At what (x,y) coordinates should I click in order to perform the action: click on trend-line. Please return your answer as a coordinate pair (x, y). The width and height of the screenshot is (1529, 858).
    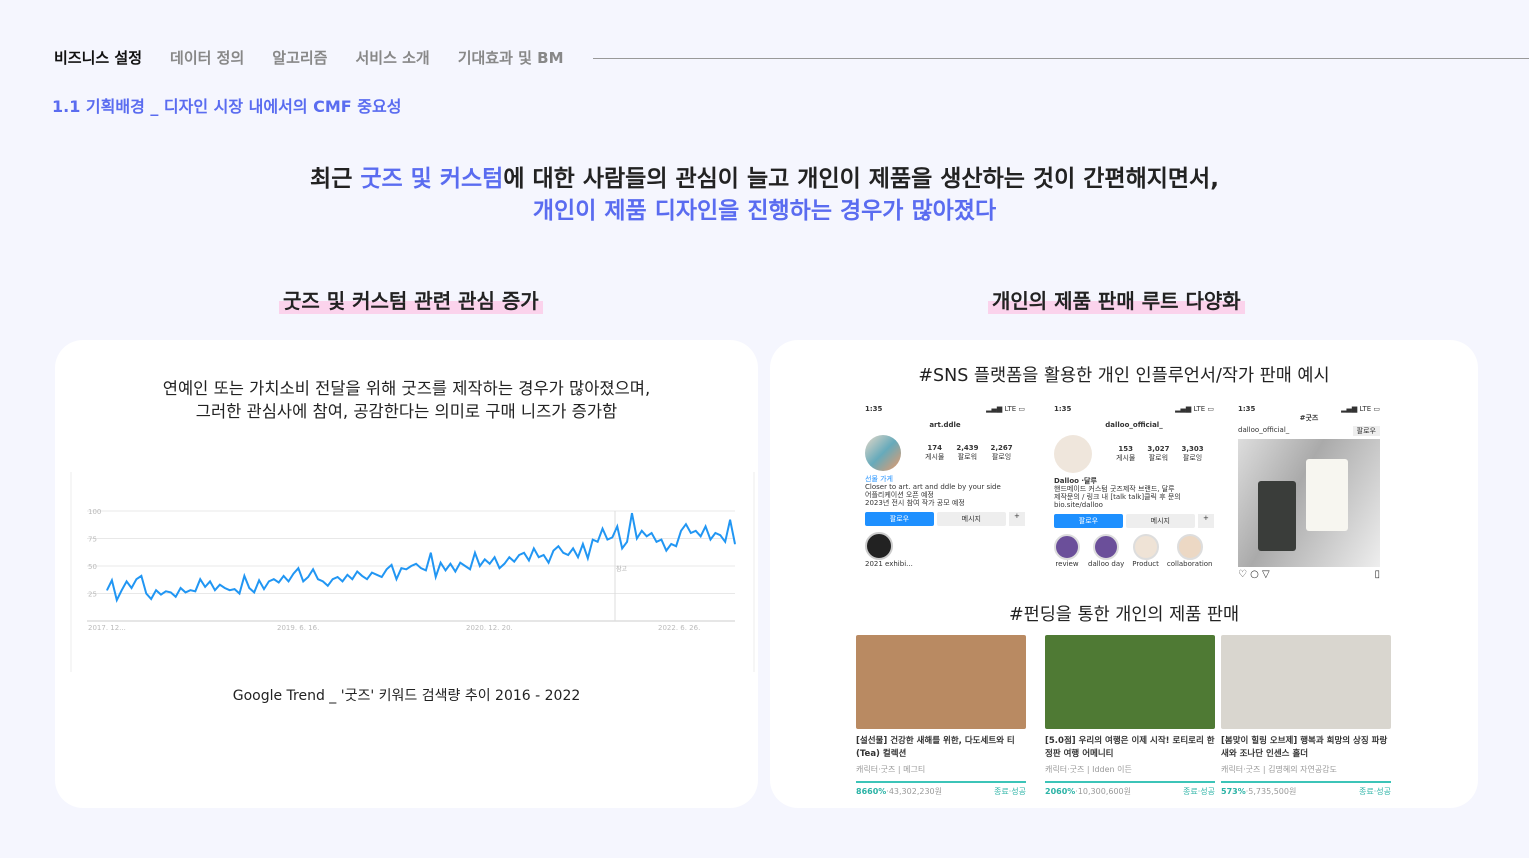
    Looking at the image, I should click on (421, 558).